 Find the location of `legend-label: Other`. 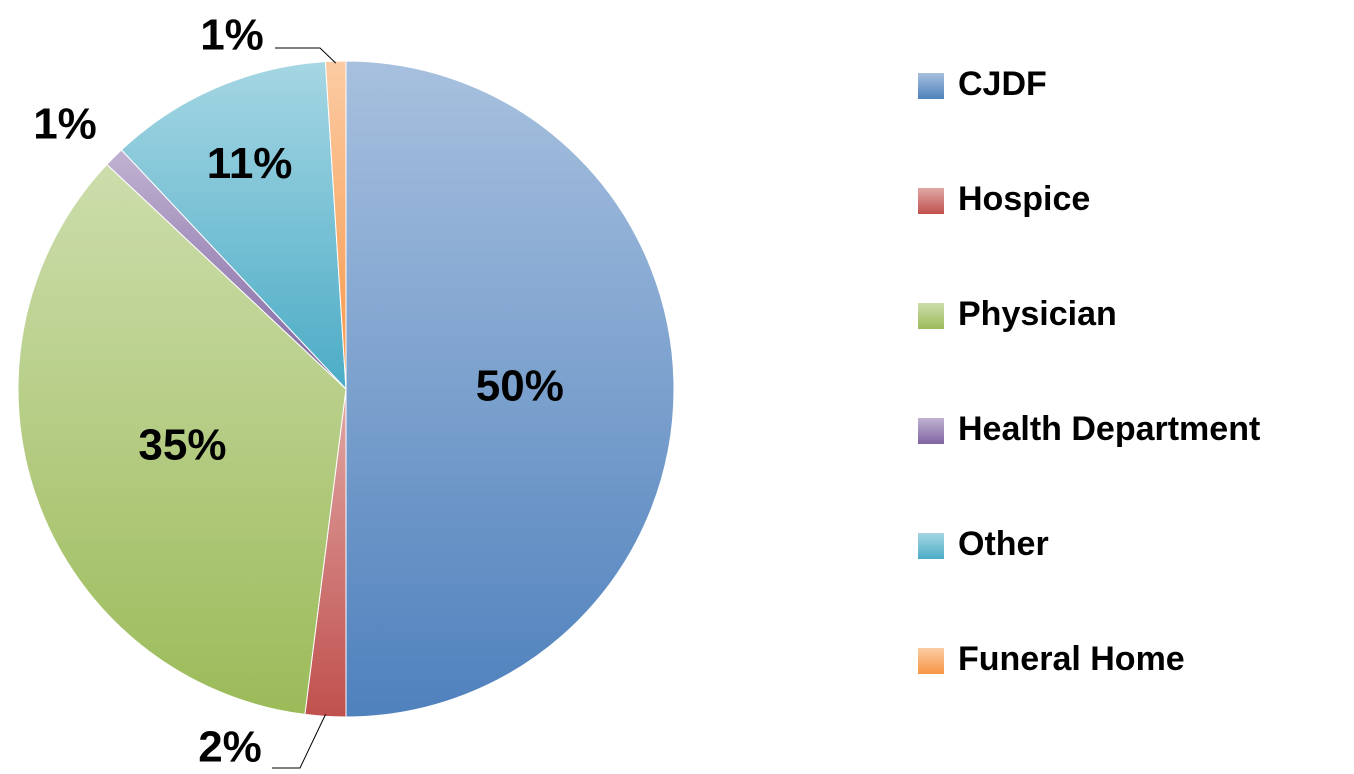

legend-label: Other is located at coordinates (1003, 544).